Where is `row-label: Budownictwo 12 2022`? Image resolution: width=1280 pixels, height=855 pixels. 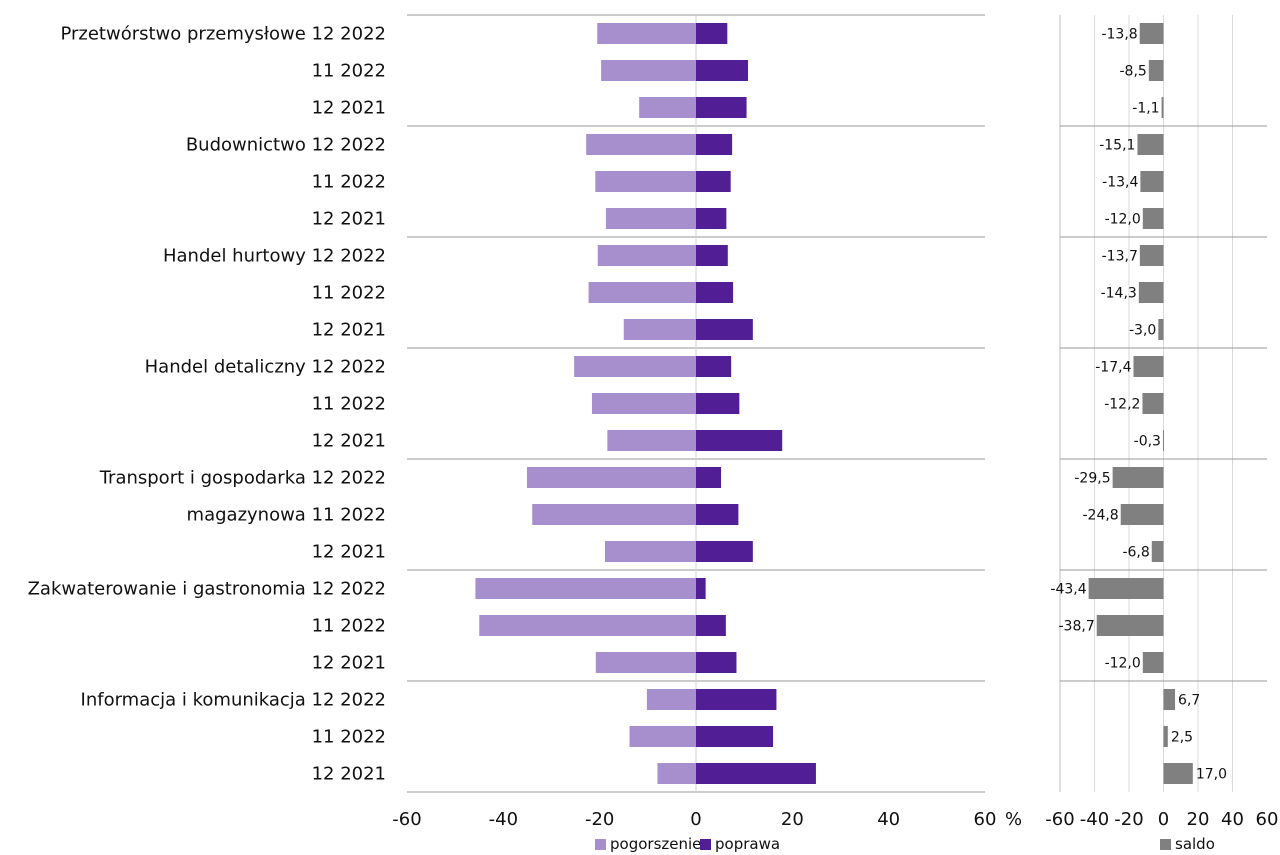 row-label: Budownictwo 12 2022 is located at coordinates (286, 145).